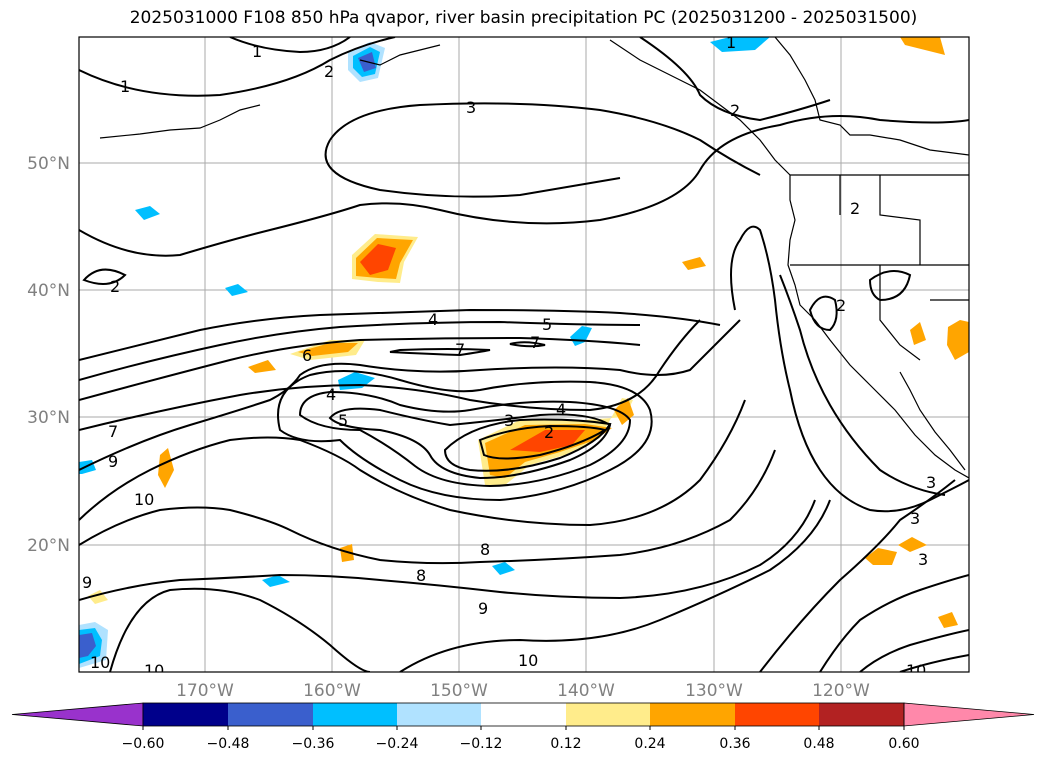 The width and height of the screenshot is (1047, 765). What do you see at coordinates (205, 690) in the screenshot?
I see `lon-label: 170°W` at bounding box center [205, 690].